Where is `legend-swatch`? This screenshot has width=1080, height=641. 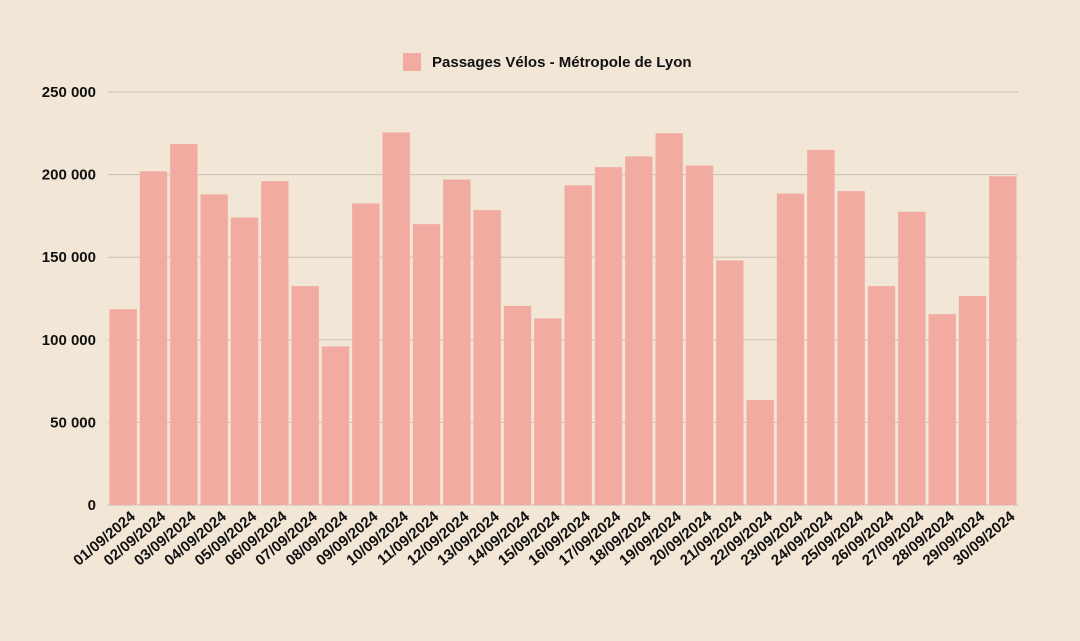
legend-swatch is located at coordinates (412, 62).